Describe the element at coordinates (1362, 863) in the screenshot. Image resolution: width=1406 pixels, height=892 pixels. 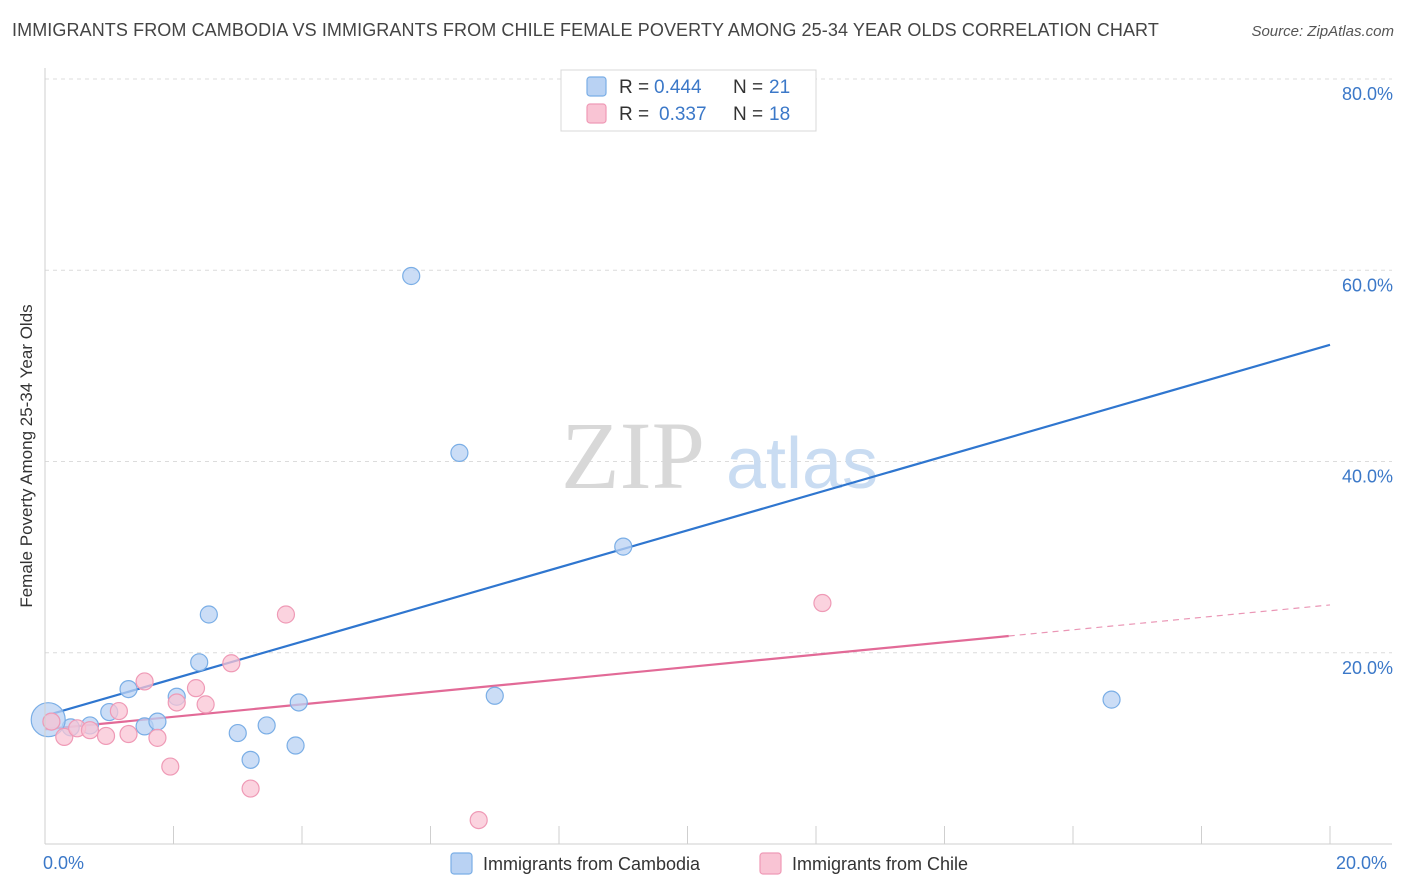
I see `x-tick-label-max: 20.0%` at that location.